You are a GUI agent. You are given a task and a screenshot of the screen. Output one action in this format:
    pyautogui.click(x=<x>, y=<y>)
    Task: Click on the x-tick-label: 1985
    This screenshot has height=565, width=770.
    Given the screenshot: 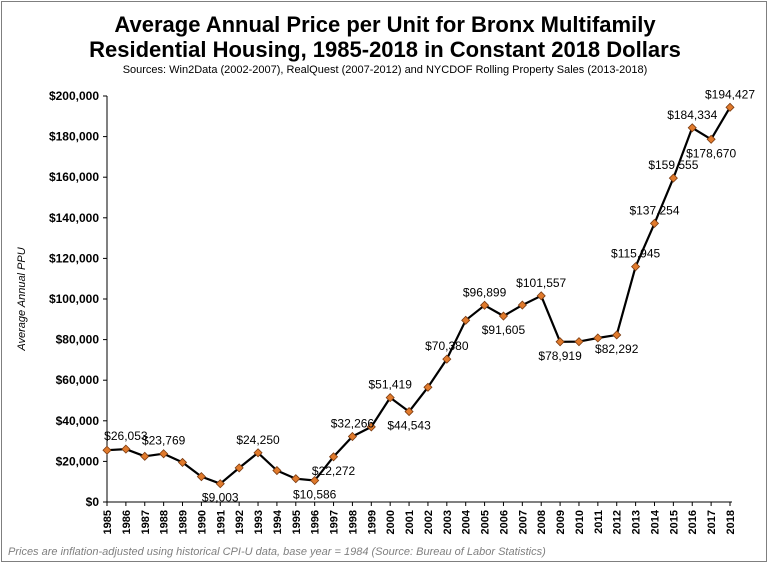 What is the action you would take?
    pyautogui.click(x=108, y=522)
    